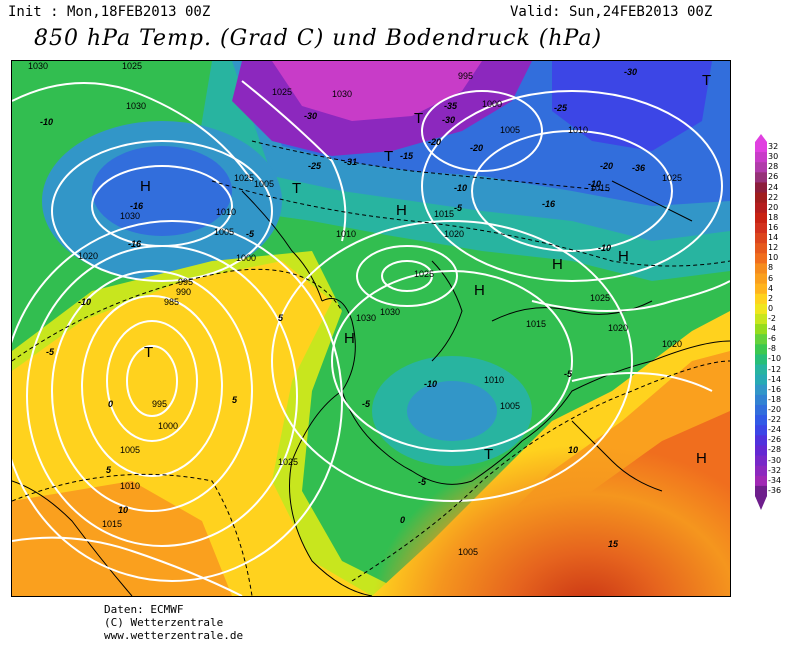 This screenshot has height=659, width=800. I want to click on scale-label: -10, so click(775, 359).